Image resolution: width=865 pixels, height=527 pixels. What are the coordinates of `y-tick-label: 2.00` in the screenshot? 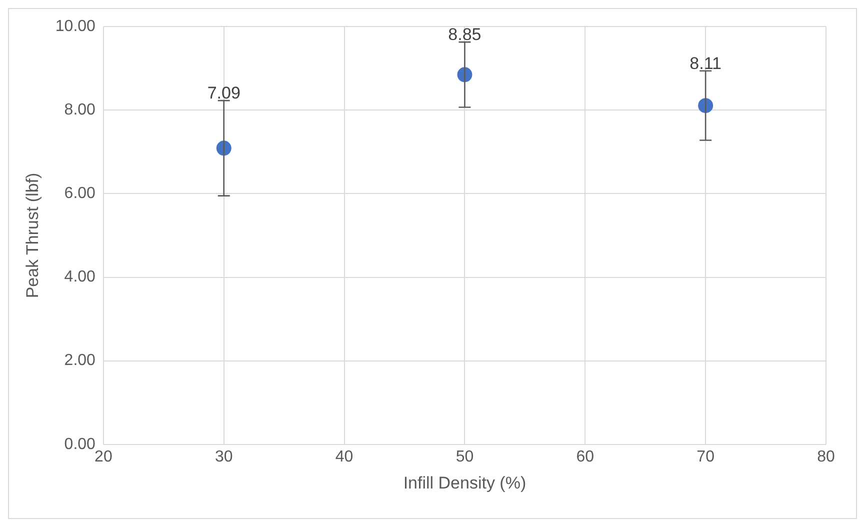 It's located at (80, 361).